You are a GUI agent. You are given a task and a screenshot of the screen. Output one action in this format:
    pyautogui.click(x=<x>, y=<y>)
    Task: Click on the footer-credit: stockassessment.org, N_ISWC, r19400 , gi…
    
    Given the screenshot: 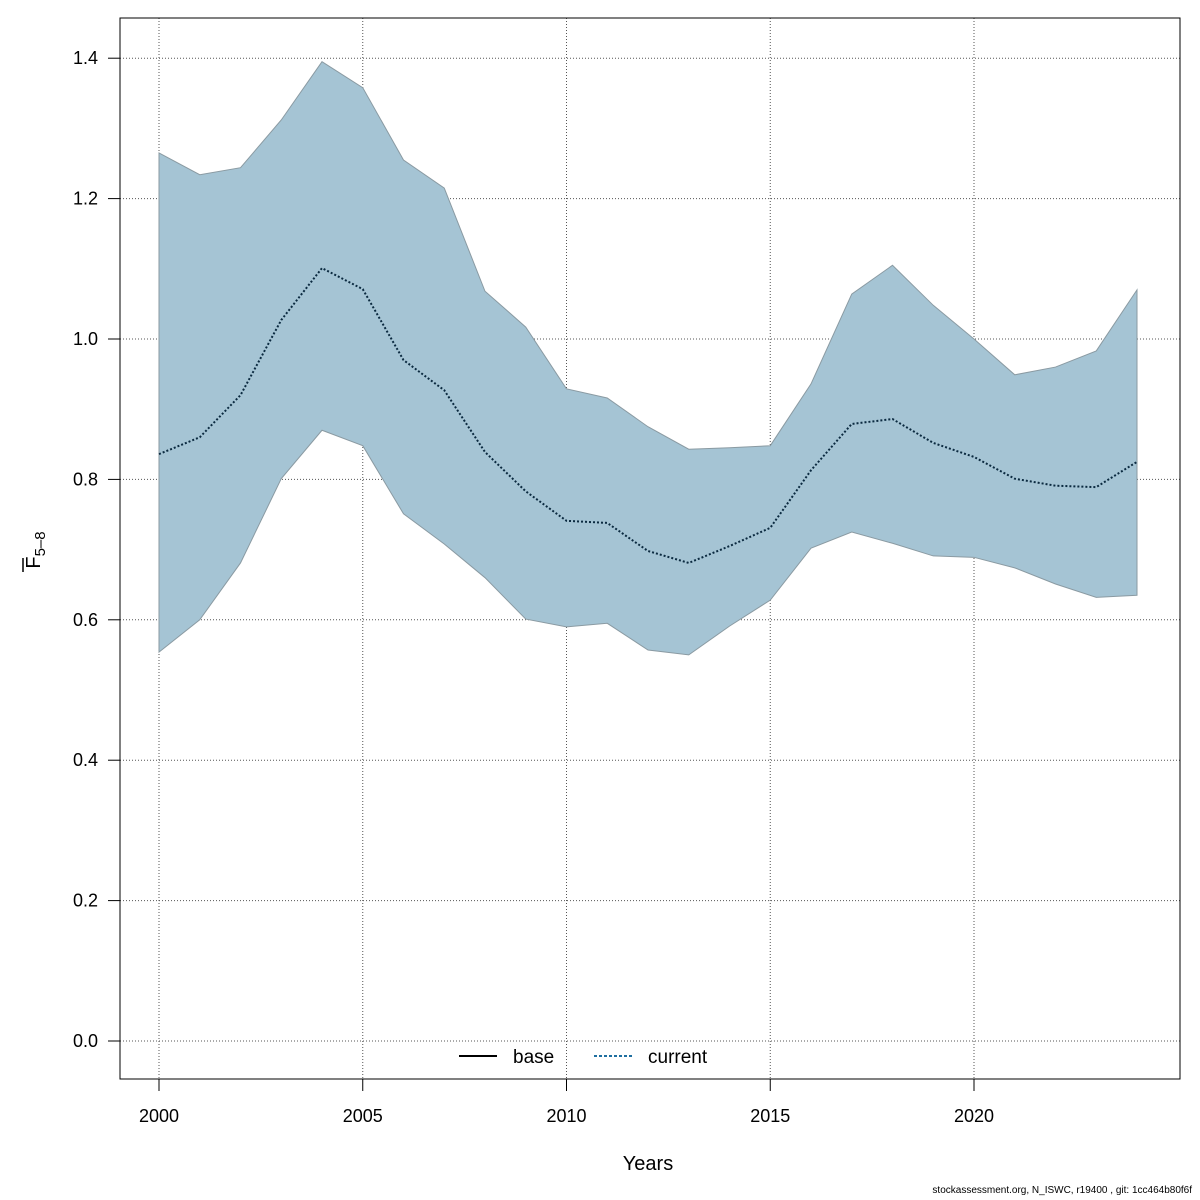 What is the action you would take?
    pyautogui.click(x=1062, y=1190)
    